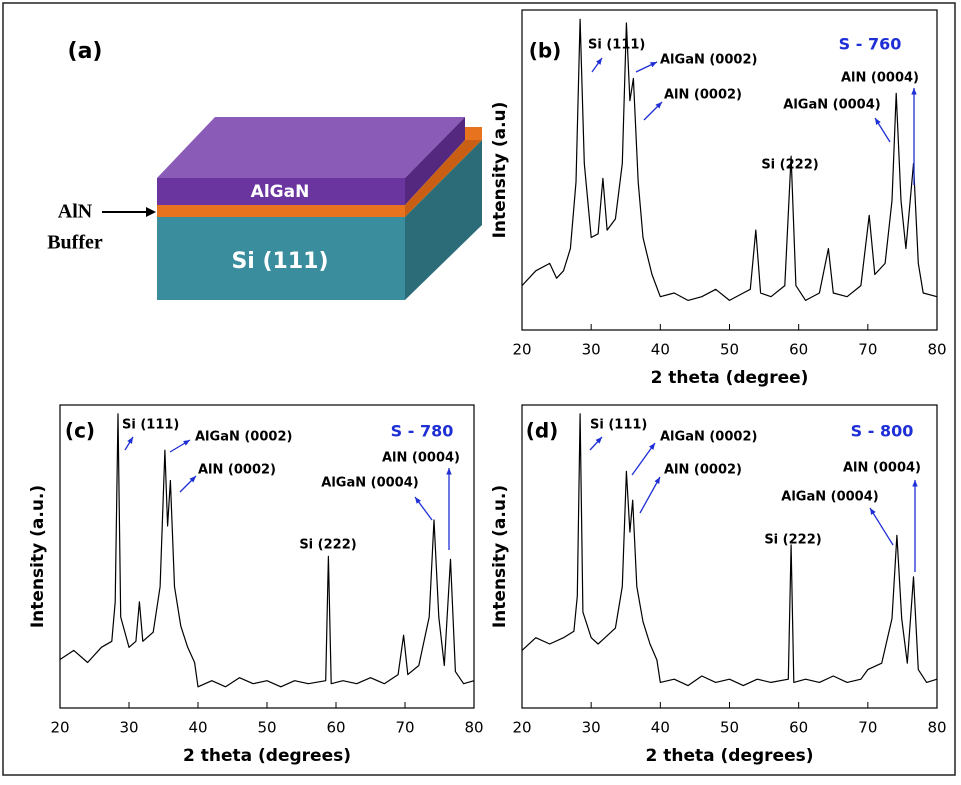  Describe the element at coordinates (422, 431) in the screenshot. I see `sample-title: S - 780` at that location.